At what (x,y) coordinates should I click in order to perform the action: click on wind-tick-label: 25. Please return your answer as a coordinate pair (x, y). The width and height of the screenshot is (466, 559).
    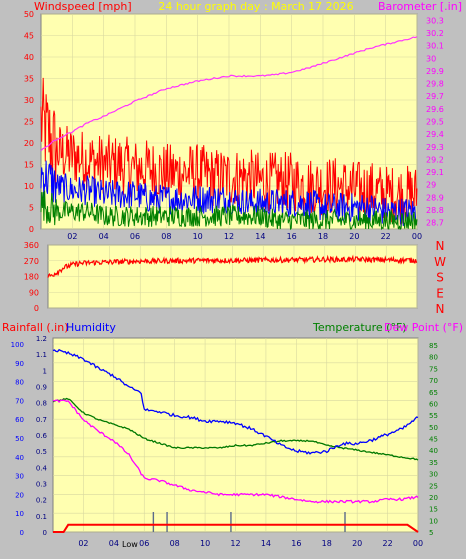
    Looking at the image, I should click on (29, 122).